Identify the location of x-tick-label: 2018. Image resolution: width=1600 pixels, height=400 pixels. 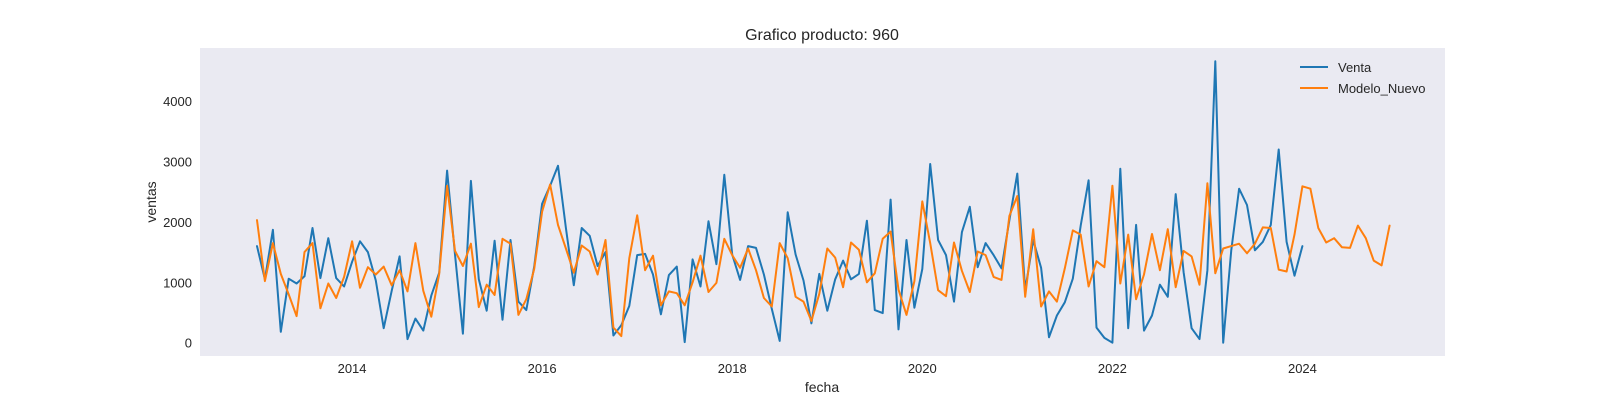
(732, 368).